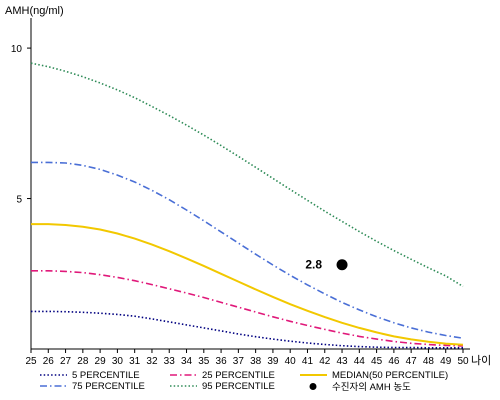 The width and height of the screenshot is (500, 400). Describe the element at coordinates (31, 361) in the screenshot. I see `x-tick-label: 25` at that location.